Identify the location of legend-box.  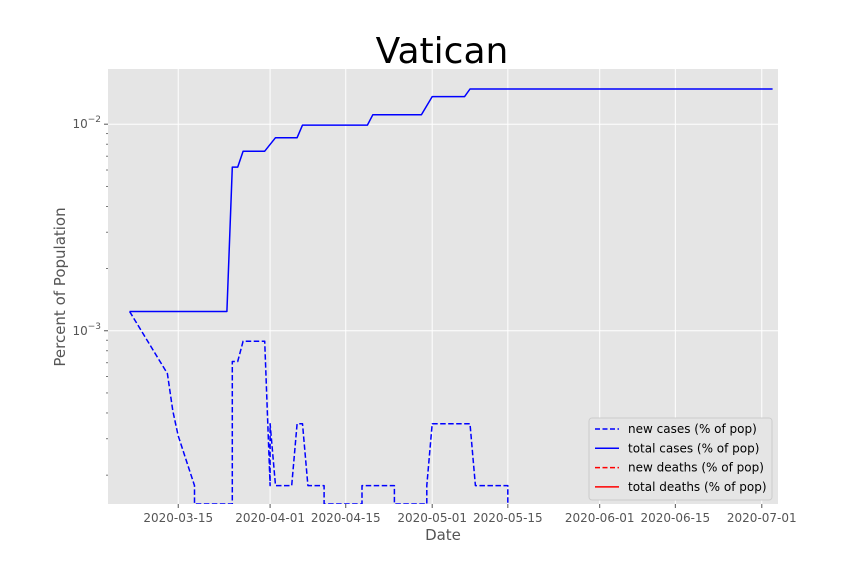
(680, 459).